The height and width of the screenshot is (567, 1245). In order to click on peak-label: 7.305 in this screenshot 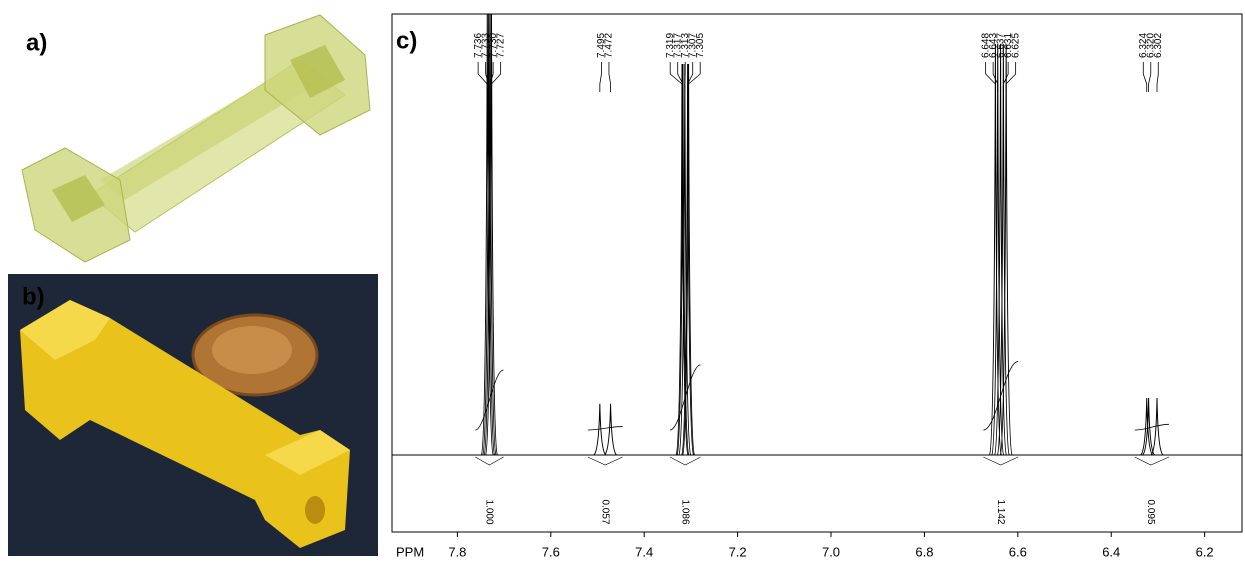, I will do `click(700, 45)`.